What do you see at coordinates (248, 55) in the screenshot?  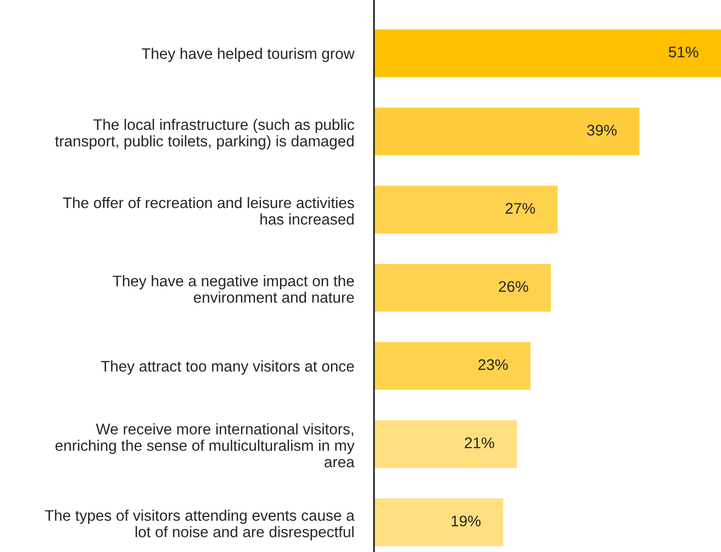 I see `y-tick-label: They have helped tourism grow` at bounding box center [248, 55].